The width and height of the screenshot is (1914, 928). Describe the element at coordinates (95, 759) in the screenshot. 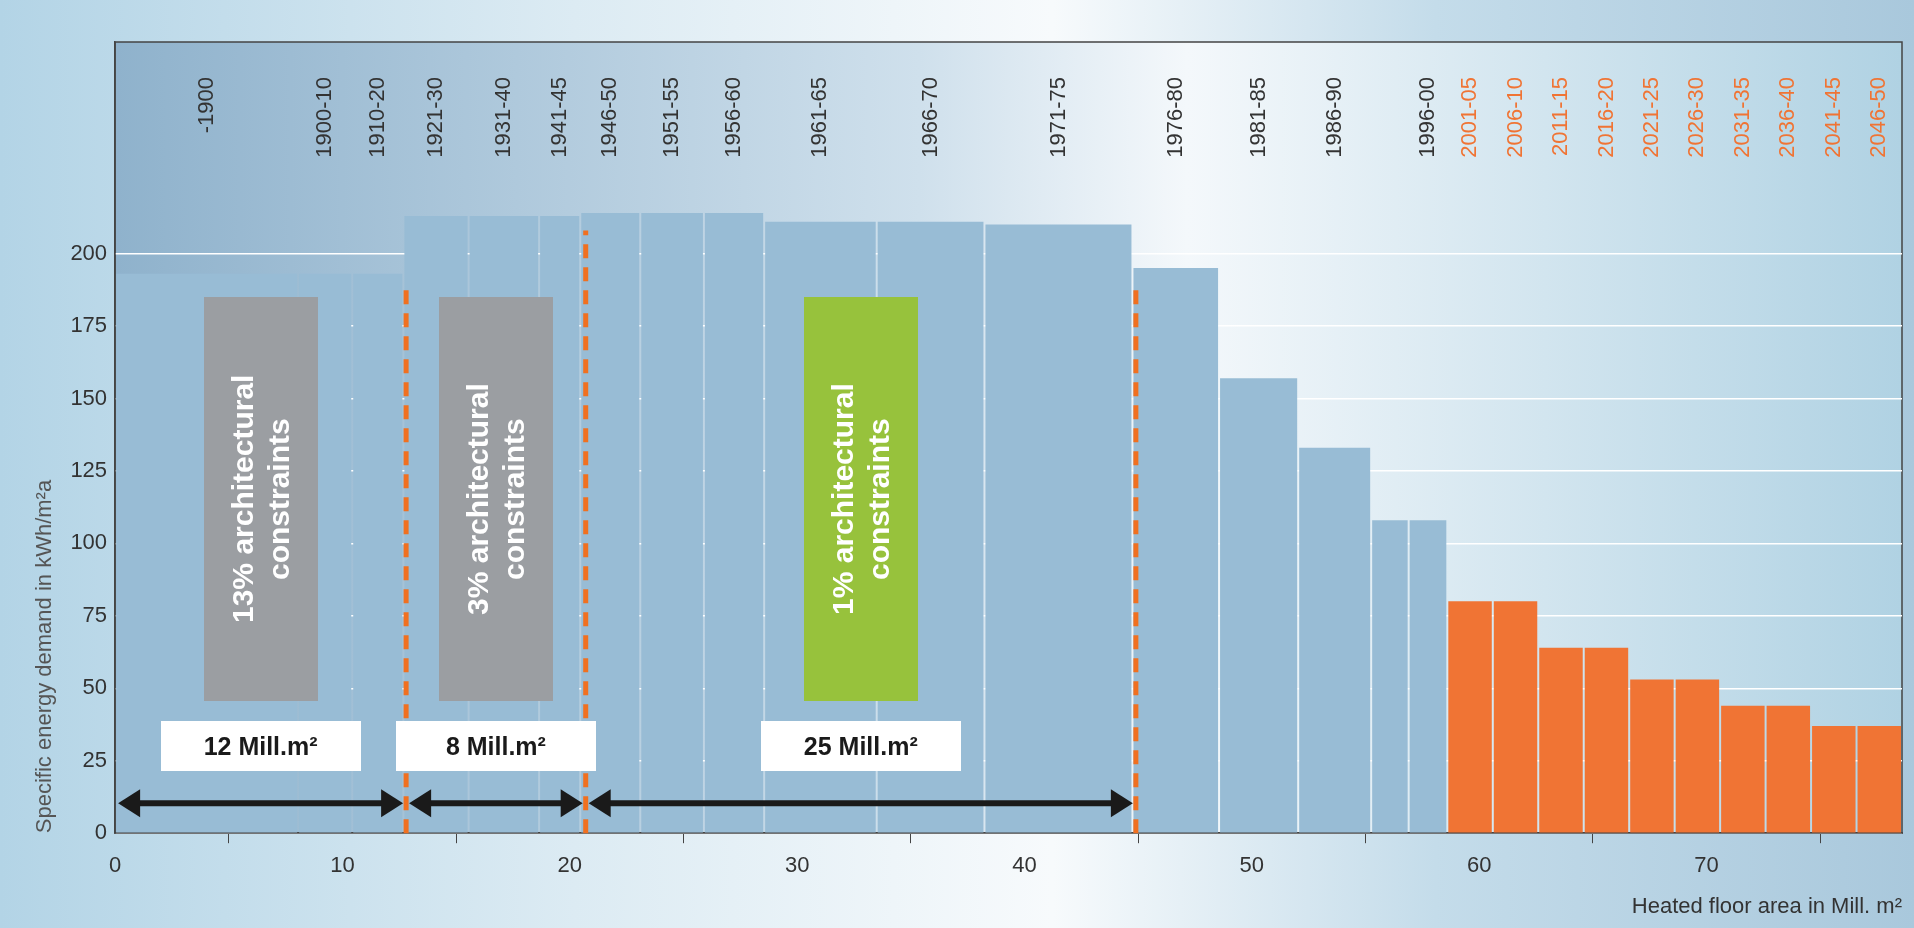

I see `y-tick-label: 25` at that location.